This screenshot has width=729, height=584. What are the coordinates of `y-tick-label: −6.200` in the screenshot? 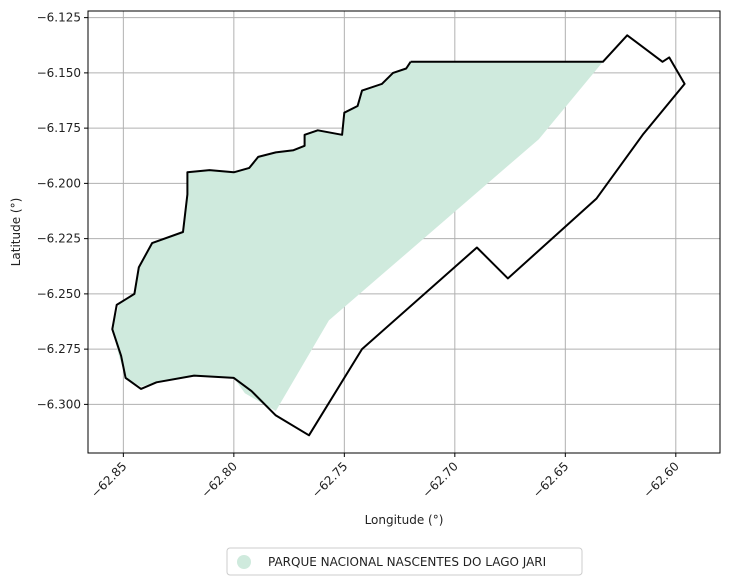 It's located at (59, 183).